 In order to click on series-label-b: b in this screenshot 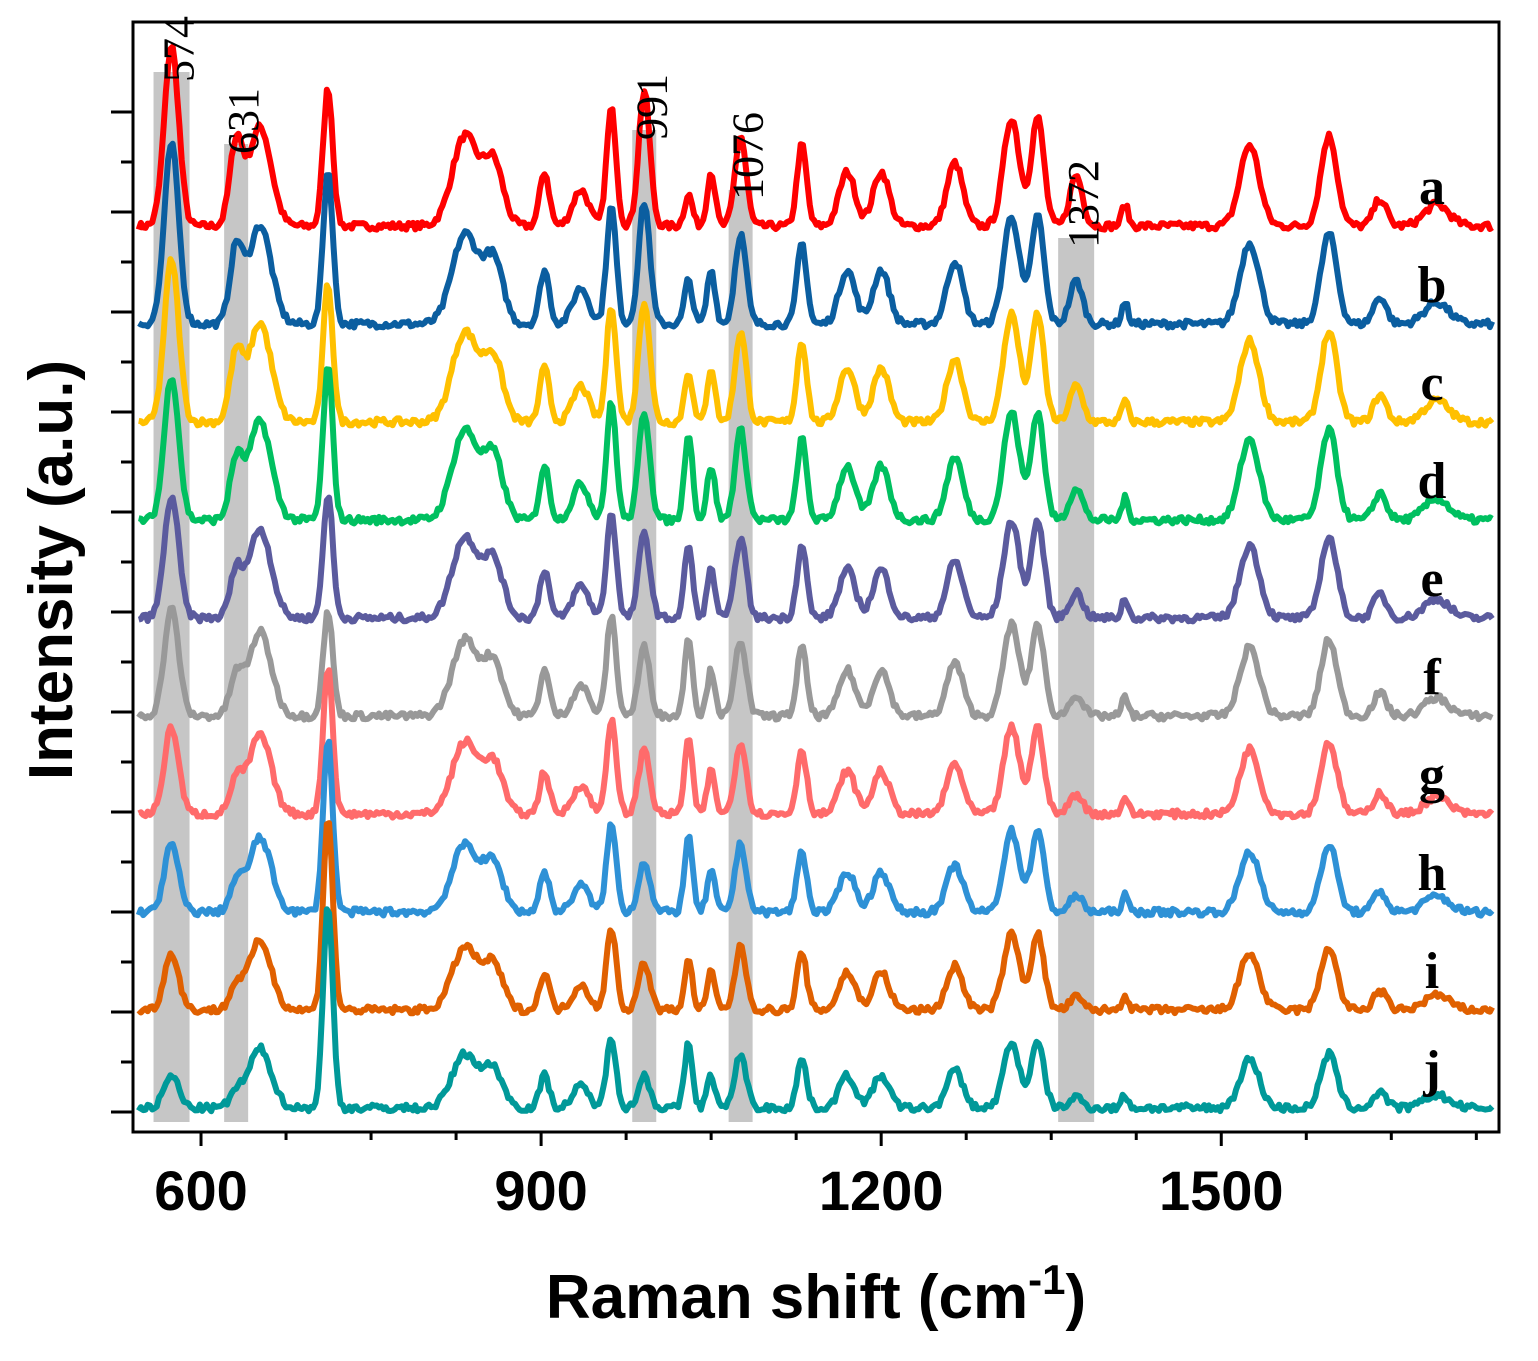, I will do `click(1432, 285)`.